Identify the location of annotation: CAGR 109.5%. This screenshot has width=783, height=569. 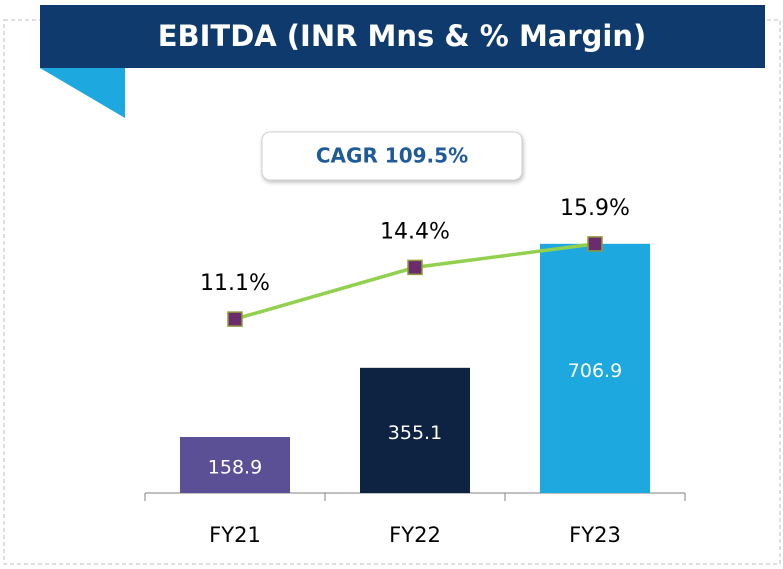
(392, 156).